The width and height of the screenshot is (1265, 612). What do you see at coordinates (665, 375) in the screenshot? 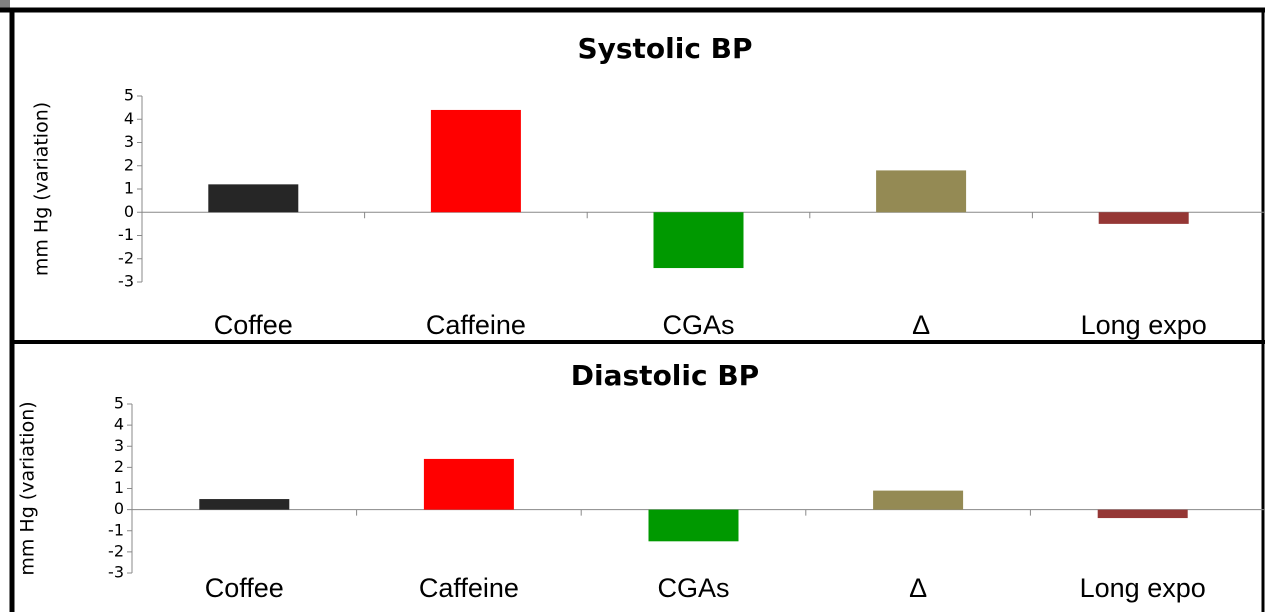
I see `chart-title: Diastolic BP` at bounding box center [665, 375].